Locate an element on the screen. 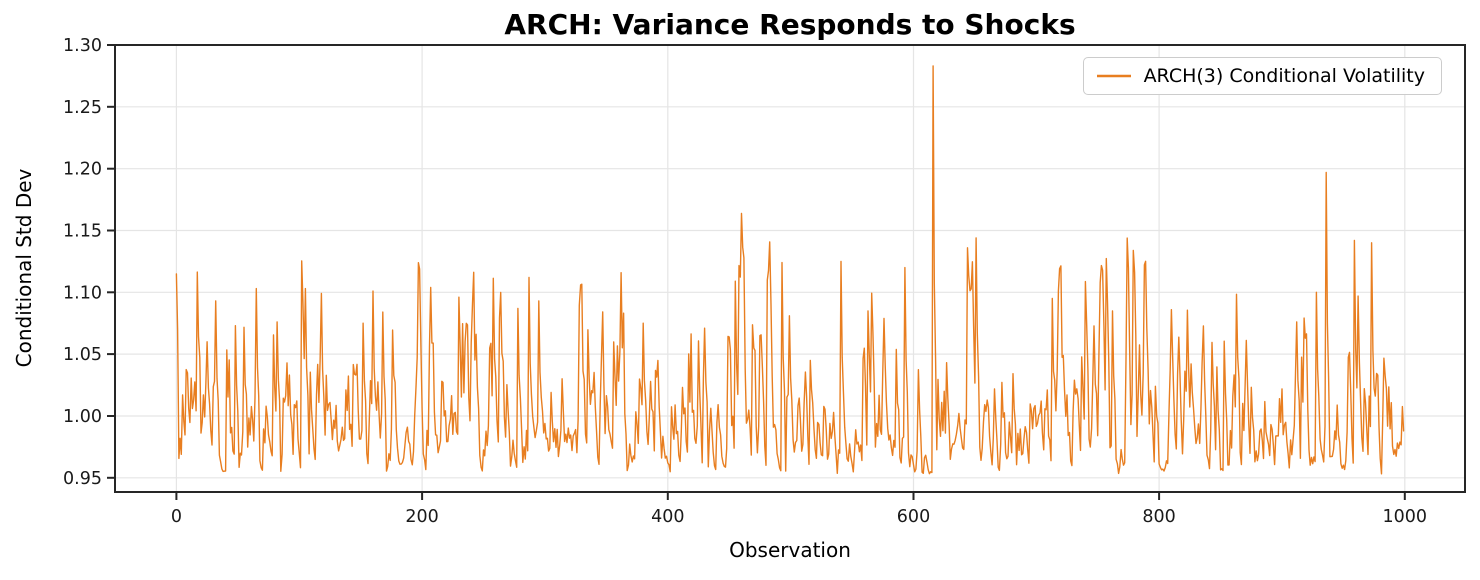 The height and width of the screenshot is (580, 1480). legend-line-swatch is located at coordinates (1113, 76).